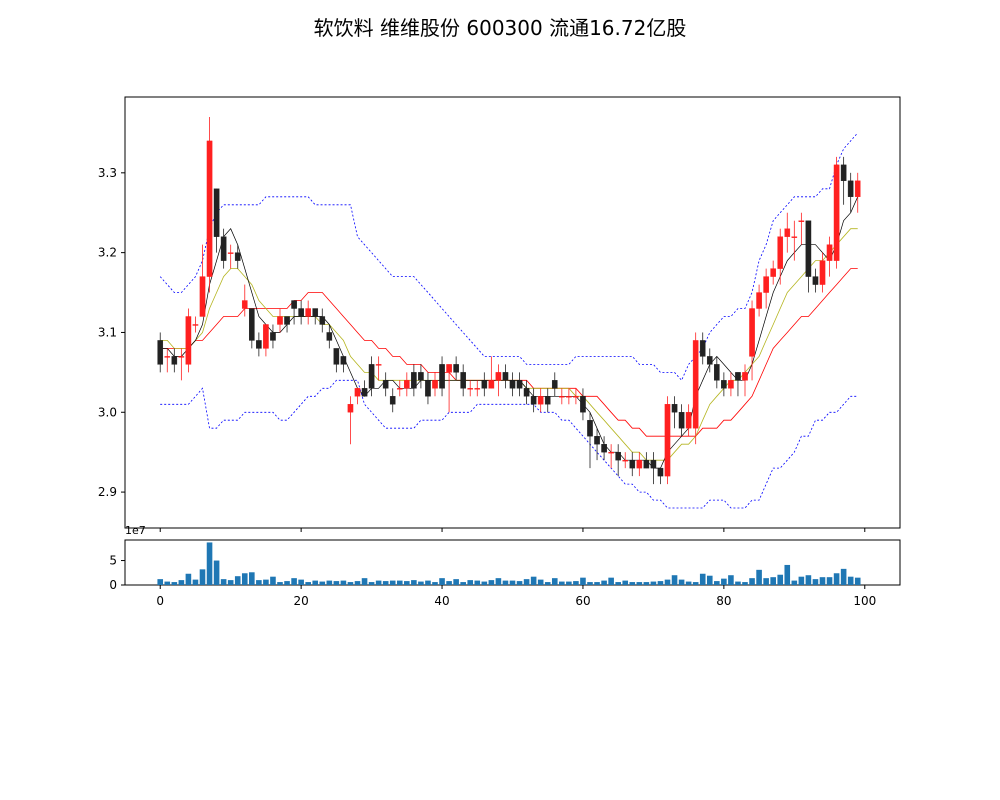  What do you see at coordinates (107, 492) in the screenshot?
I see `price-ytick-label: 2.9` at bounding box center [107, 492].